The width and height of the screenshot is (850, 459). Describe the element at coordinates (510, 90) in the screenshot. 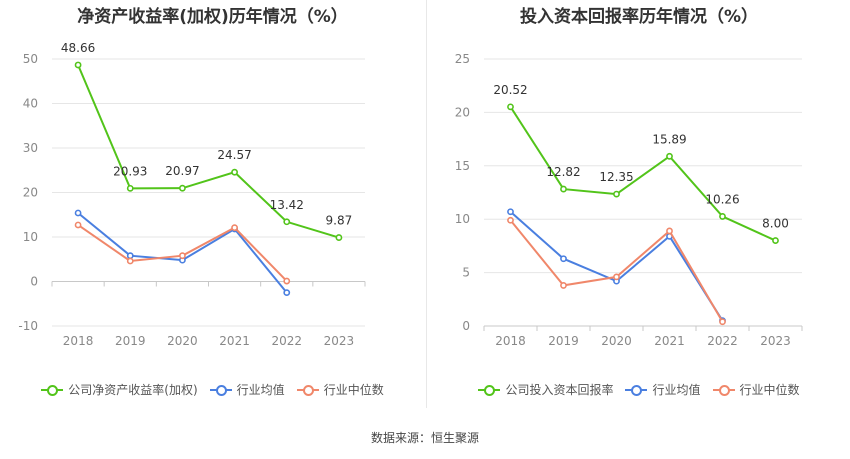

I see `data-label: 20.52` at that location.